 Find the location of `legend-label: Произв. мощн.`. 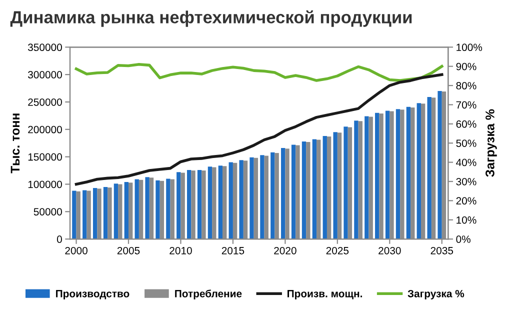

legend-label: Произв. мощн. is located at coordinates (325, 295).